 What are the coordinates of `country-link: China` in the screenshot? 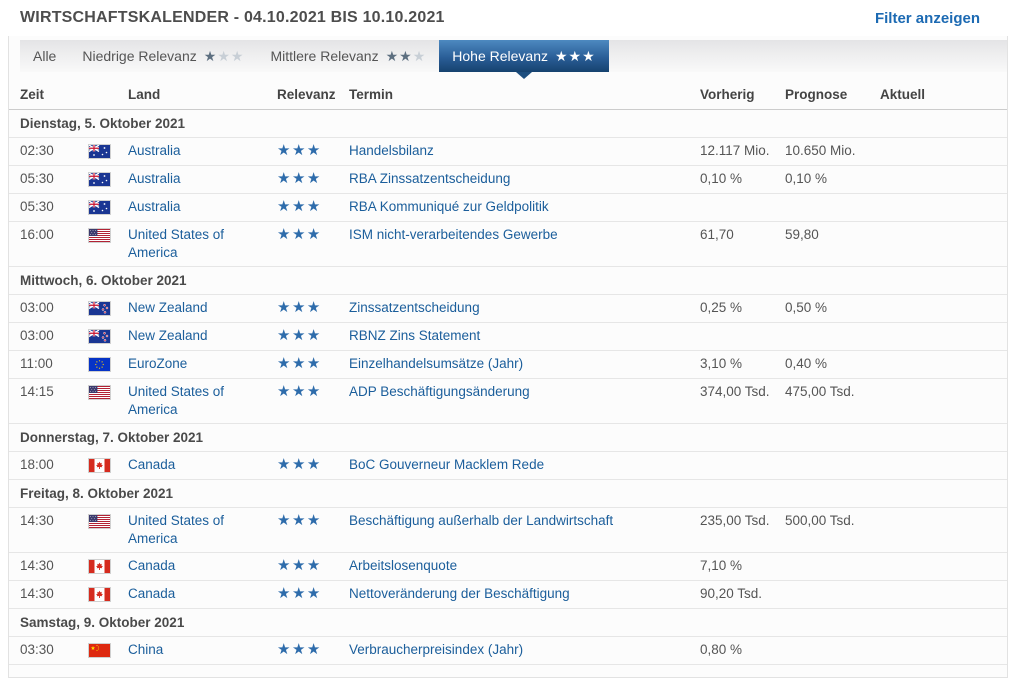 It's located at (146, 649).